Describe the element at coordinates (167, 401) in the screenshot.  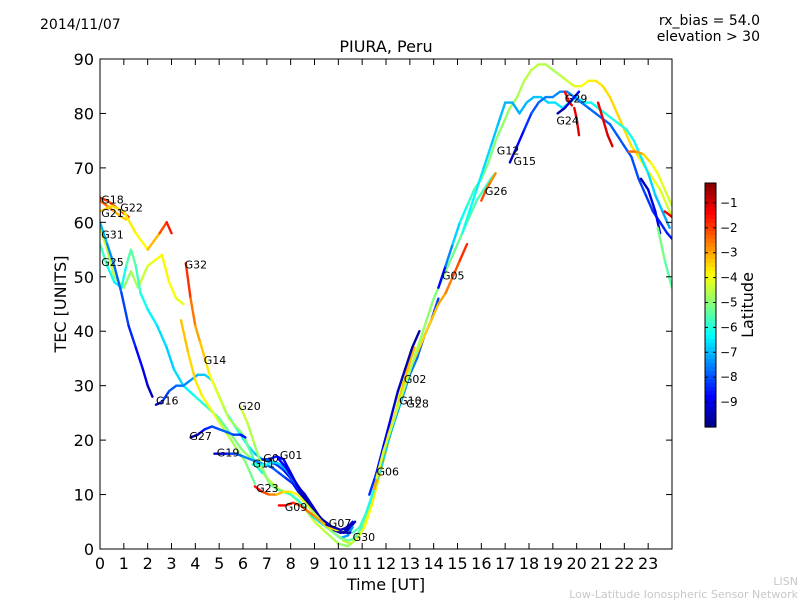
I see `satellite-label: G16` at that location.